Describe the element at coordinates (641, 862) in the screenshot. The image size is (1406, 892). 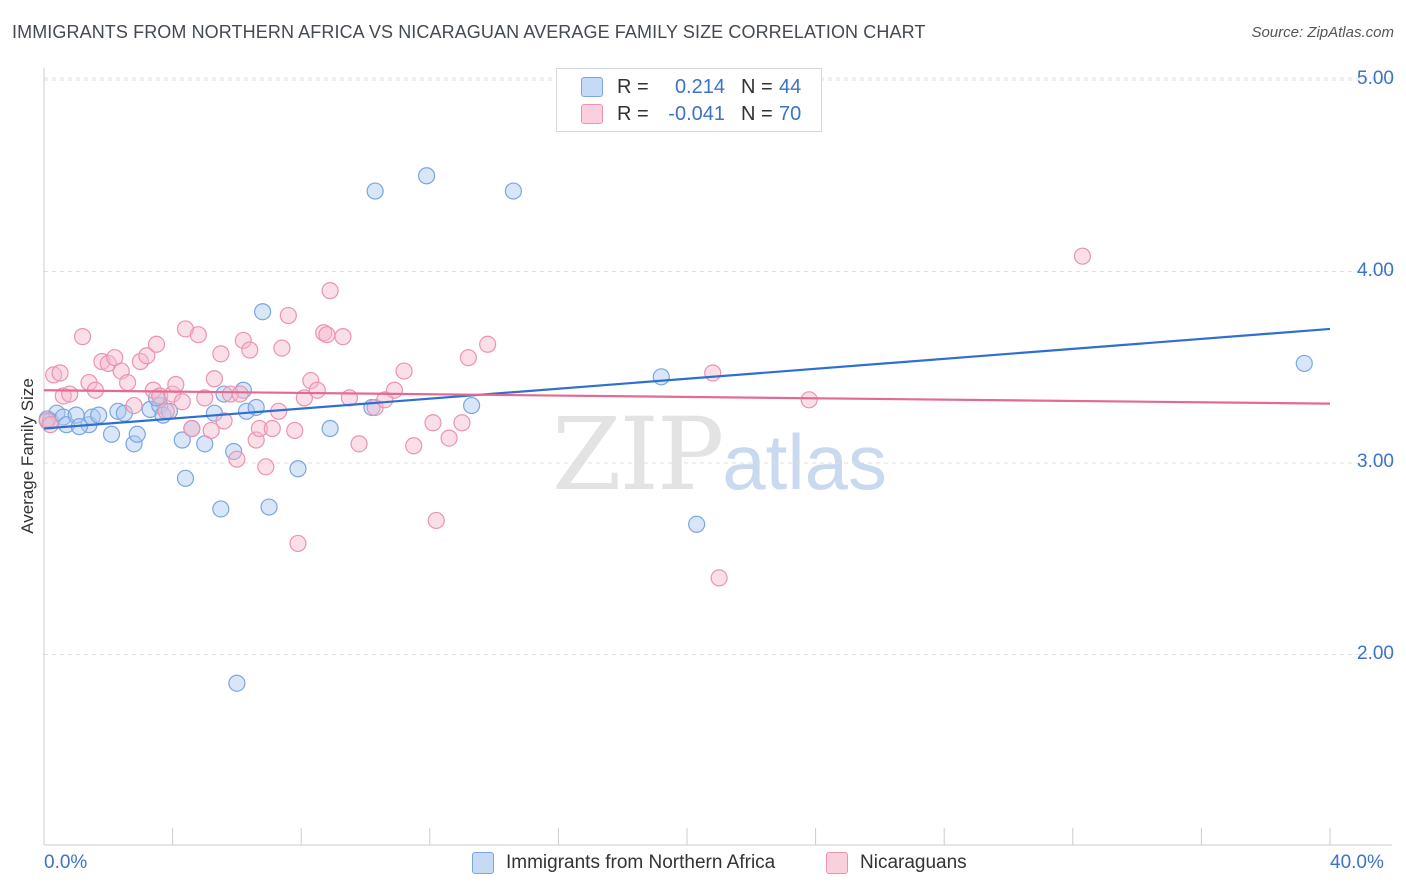
I see `bottom-legend-label: Immigrants from Northern Africa` at that location.